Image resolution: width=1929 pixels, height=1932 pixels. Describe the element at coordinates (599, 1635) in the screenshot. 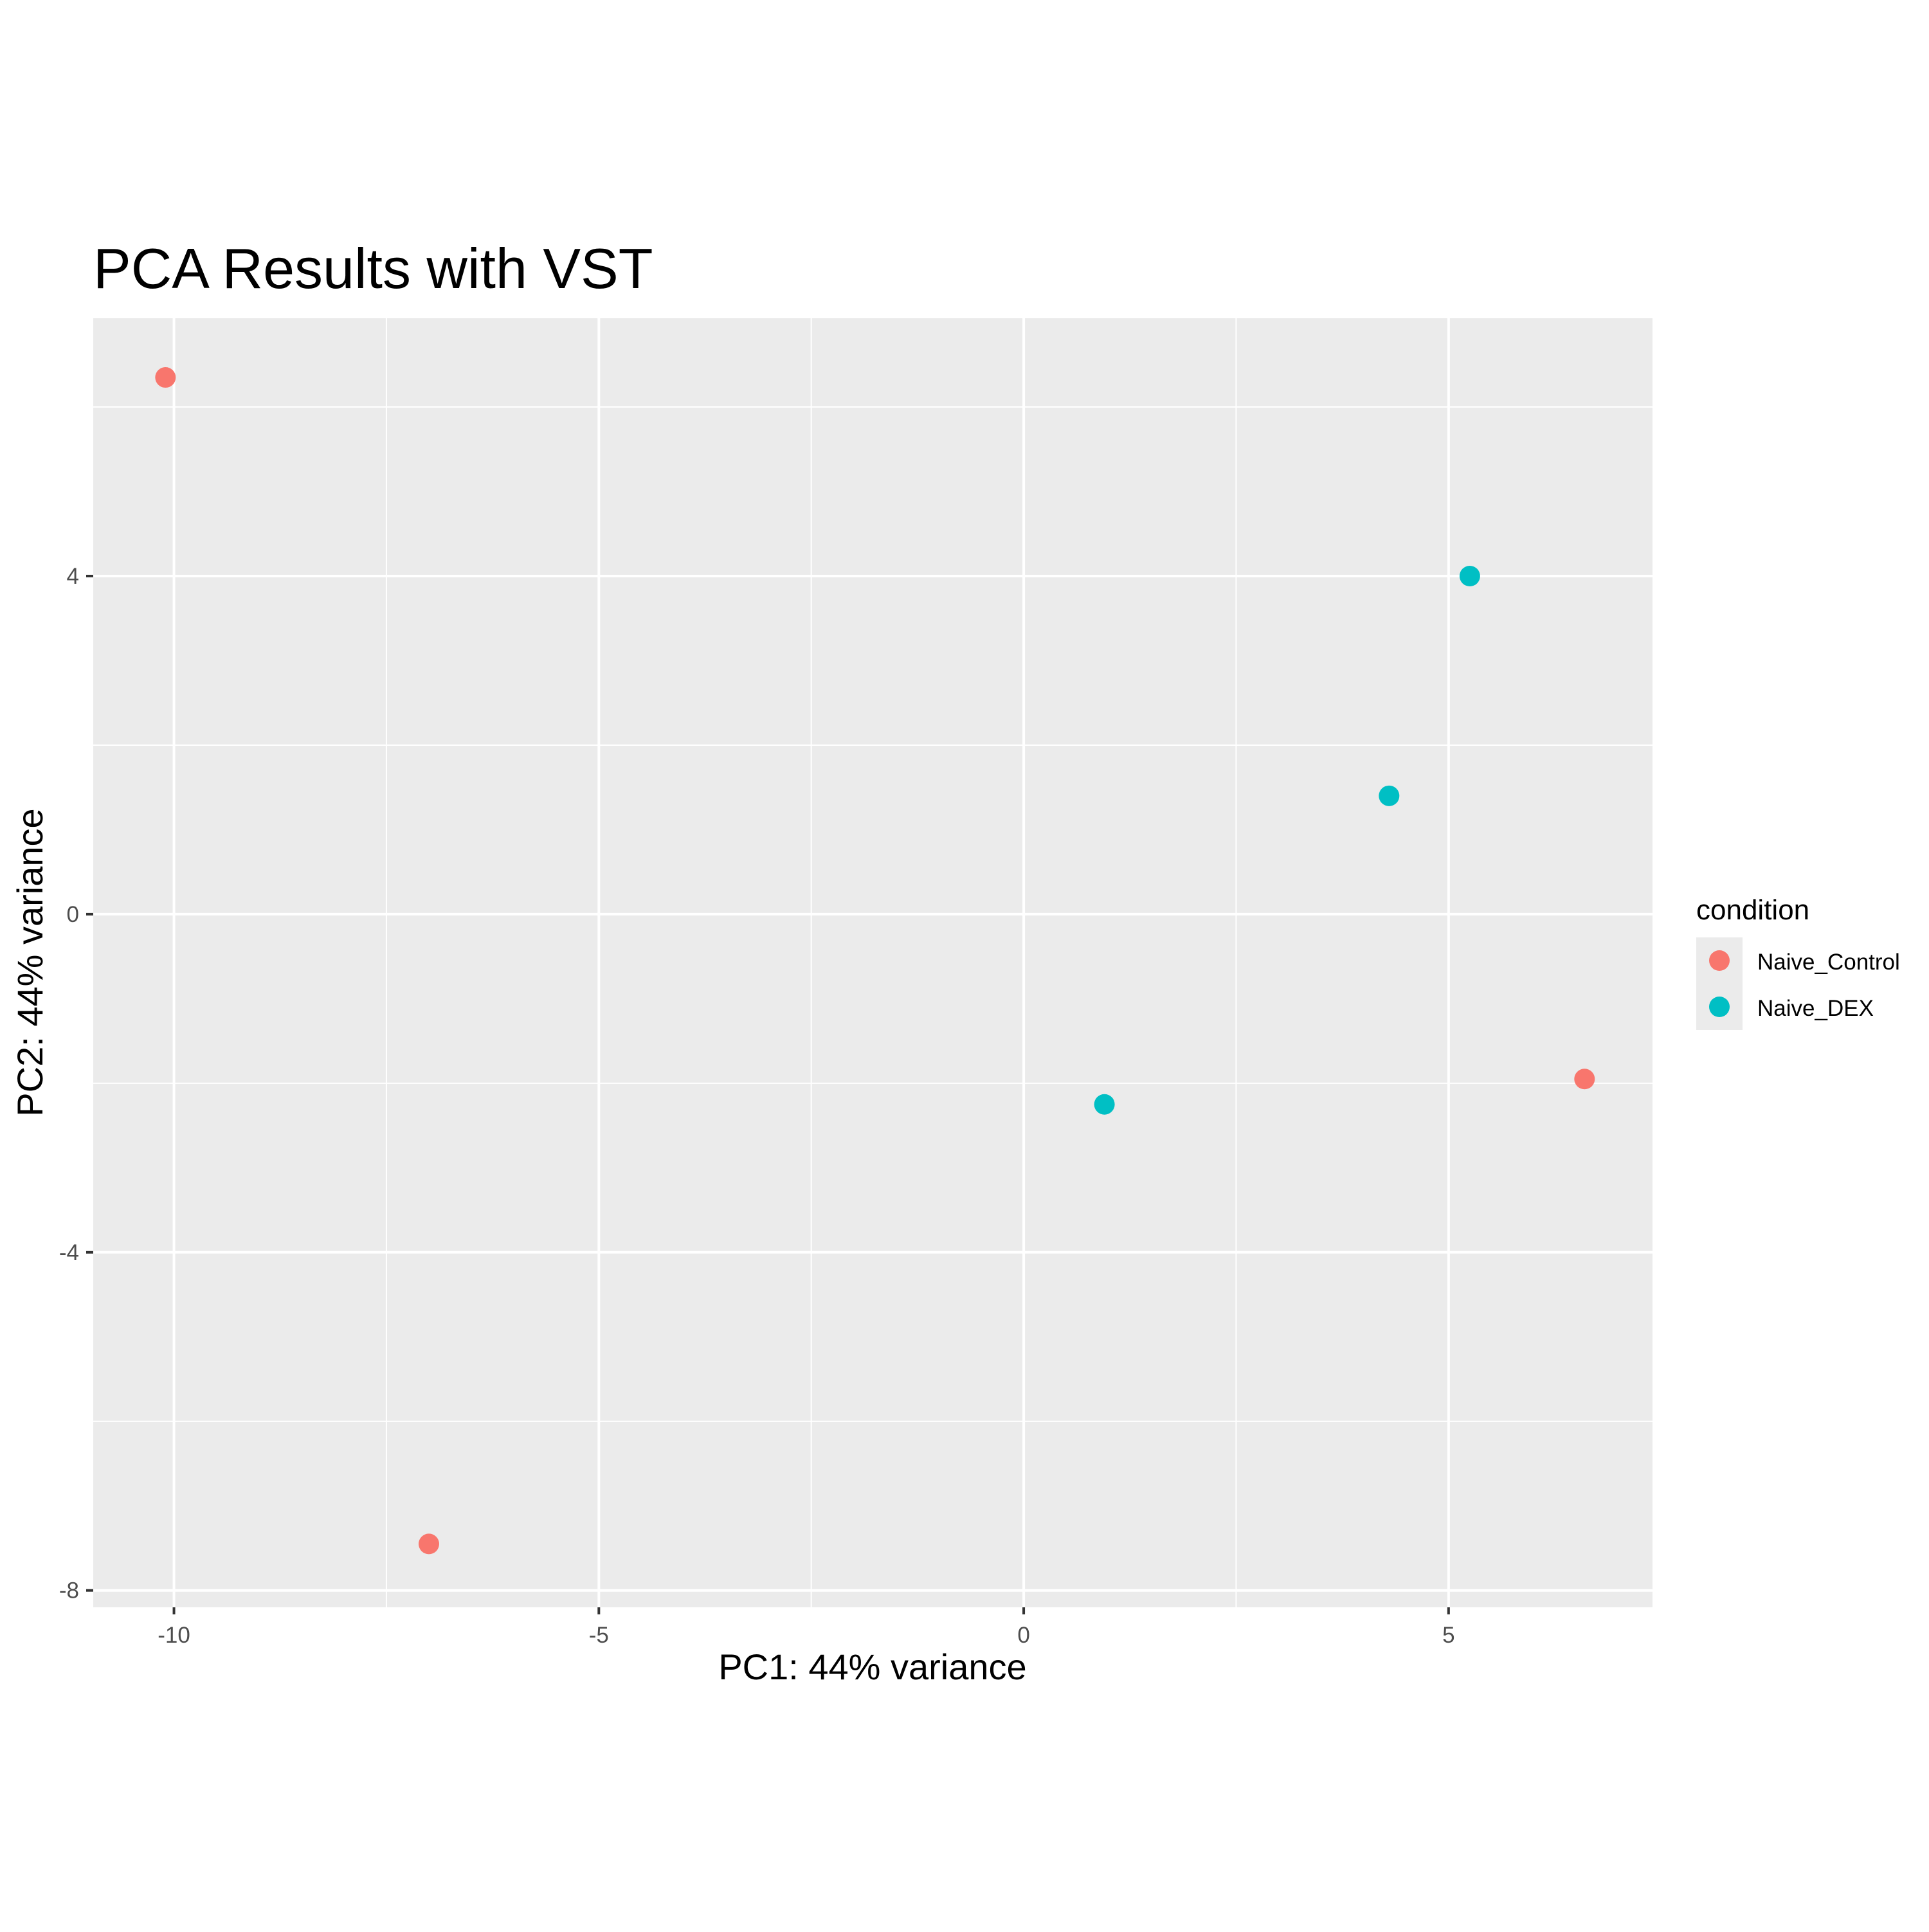

I see `x-tick-label: -5` at that location.